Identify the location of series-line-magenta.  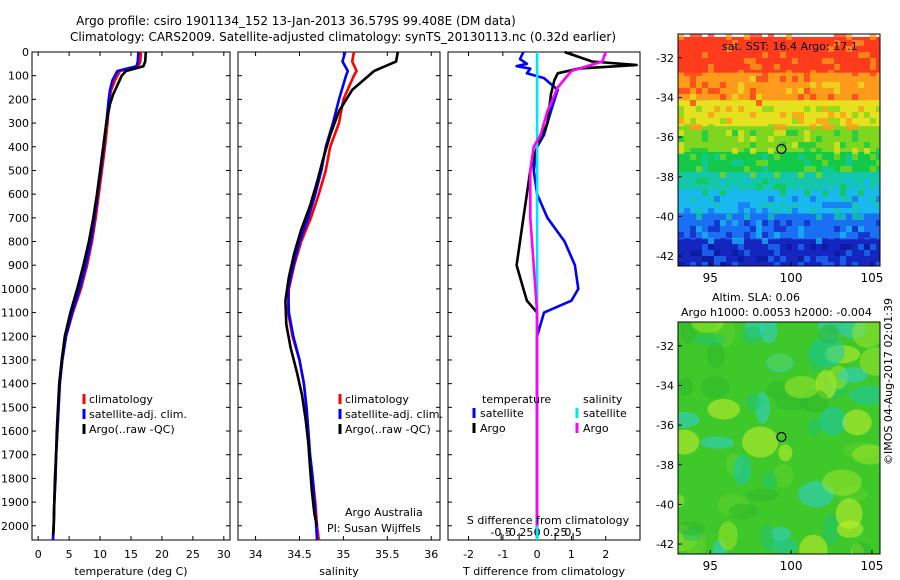
(567, 288).